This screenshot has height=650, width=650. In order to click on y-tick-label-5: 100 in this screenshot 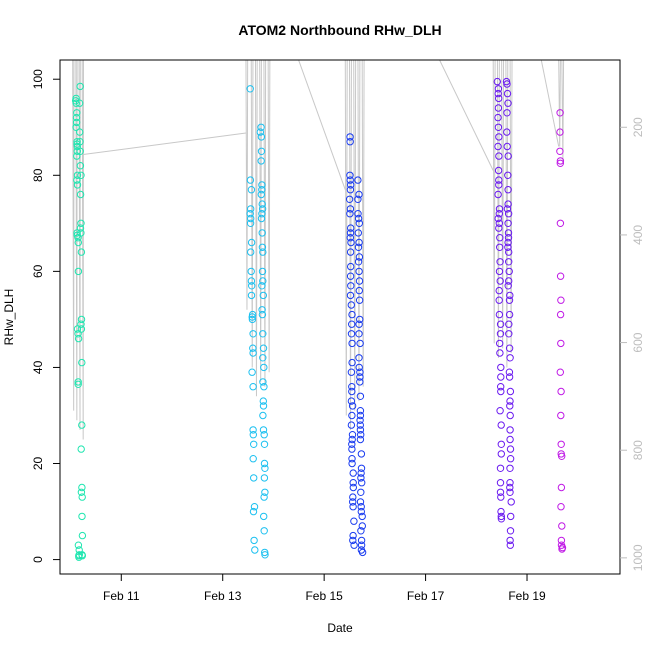, I will do `click(38, 79)`.